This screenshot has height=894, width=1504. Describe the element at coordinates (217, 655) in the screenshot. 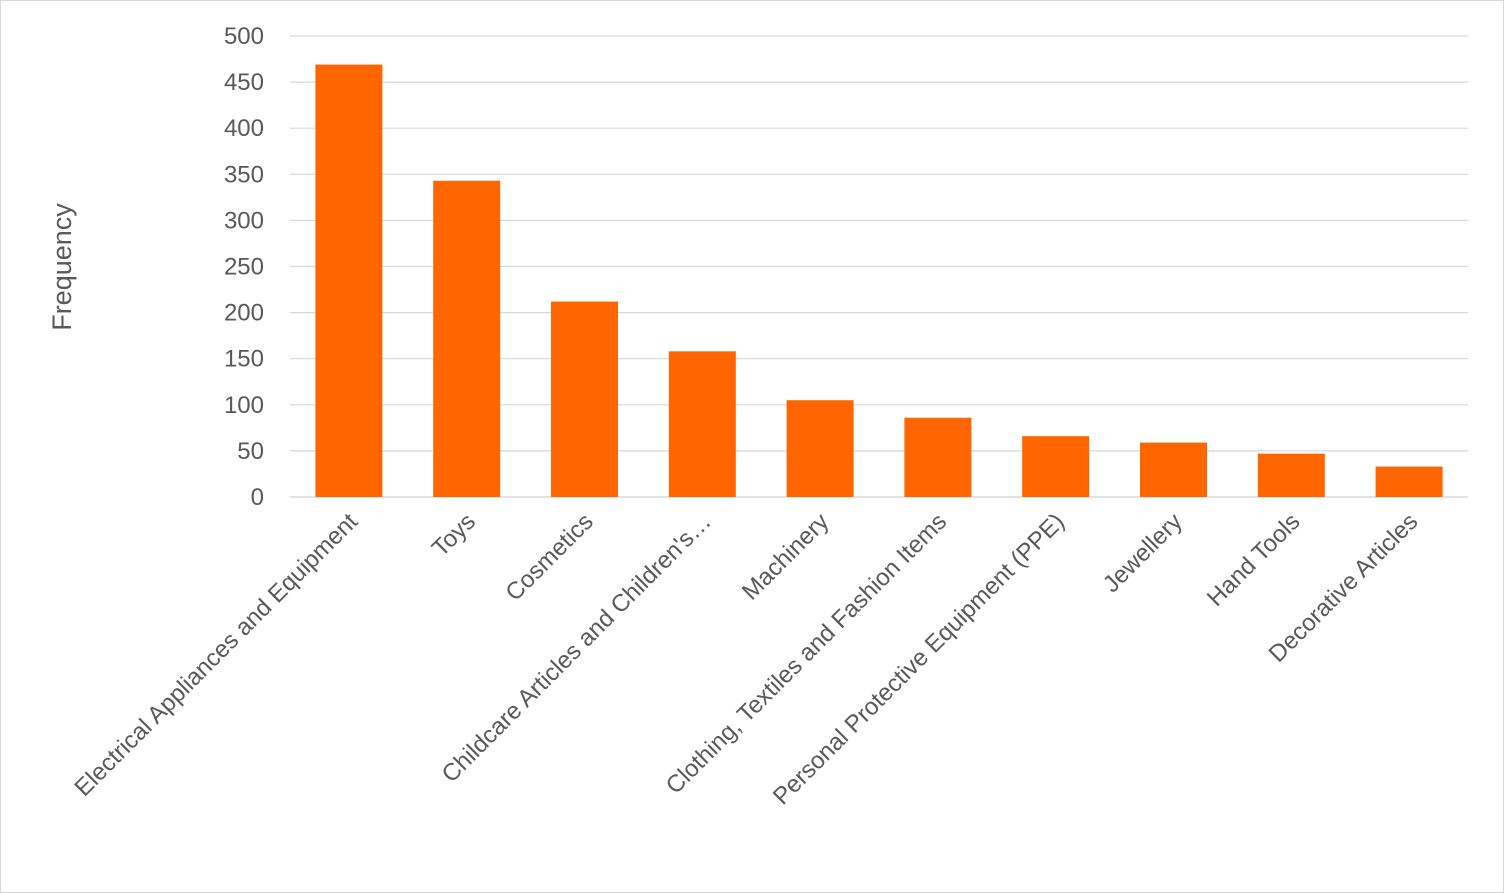

I see `x-category-label: Electrical Appliances and Equipment` at that location.